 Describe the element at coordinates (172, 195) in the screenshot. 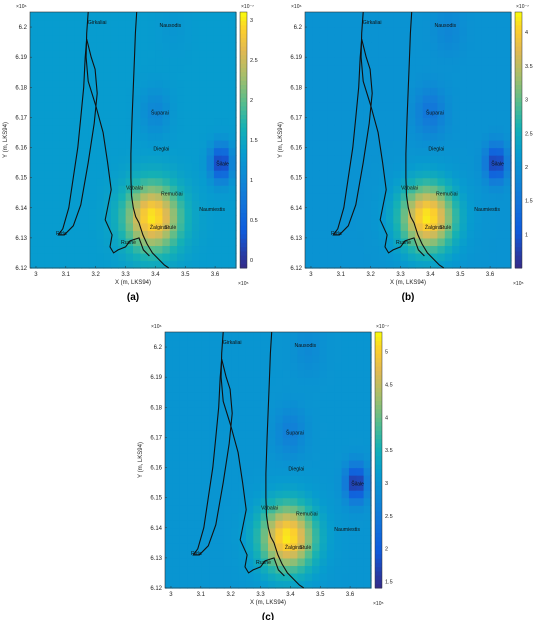

I see `place-label: Remučiai` at that location.